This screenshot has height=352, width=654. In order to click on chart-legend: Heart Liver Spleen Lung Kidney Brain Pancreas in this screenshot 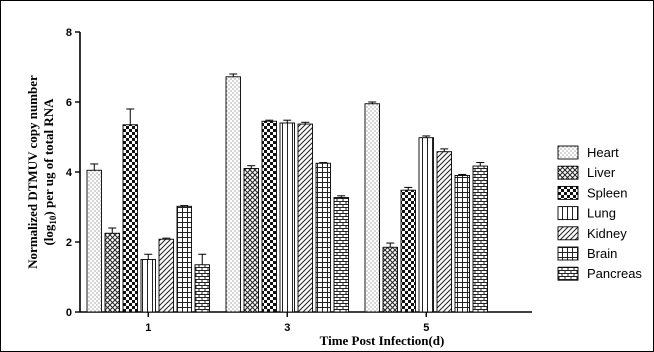, I will do `click(599, 213)`.